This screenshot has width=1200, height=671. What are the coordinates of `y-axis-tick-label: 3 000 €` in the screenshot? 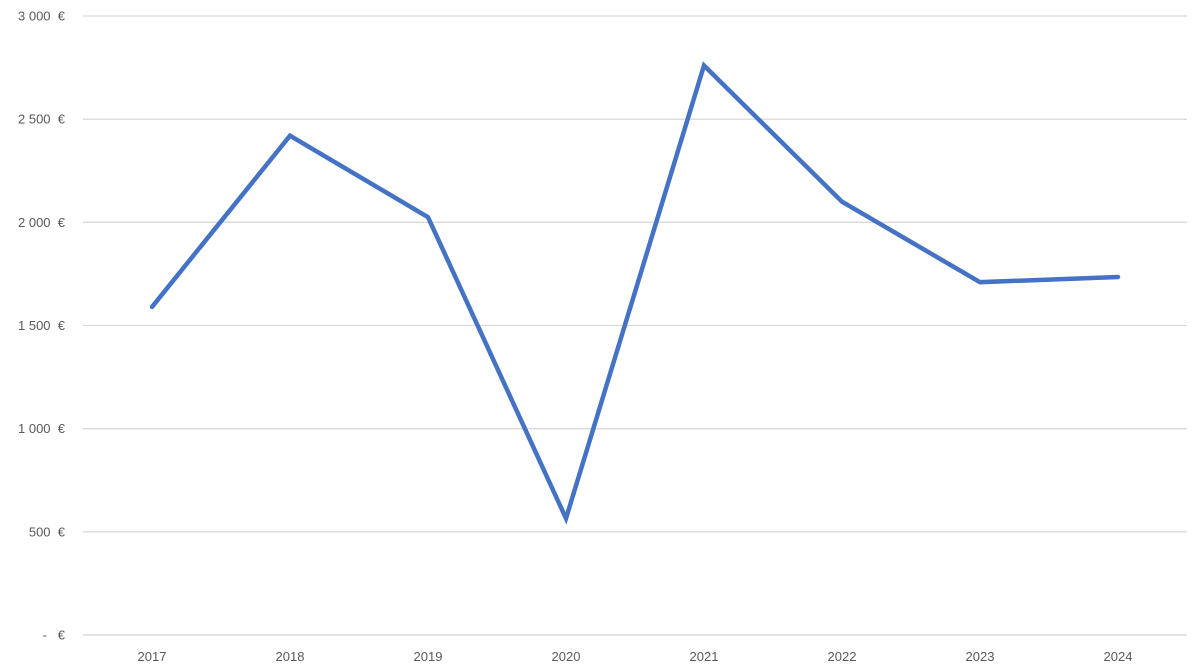 It's located at (42, 16).